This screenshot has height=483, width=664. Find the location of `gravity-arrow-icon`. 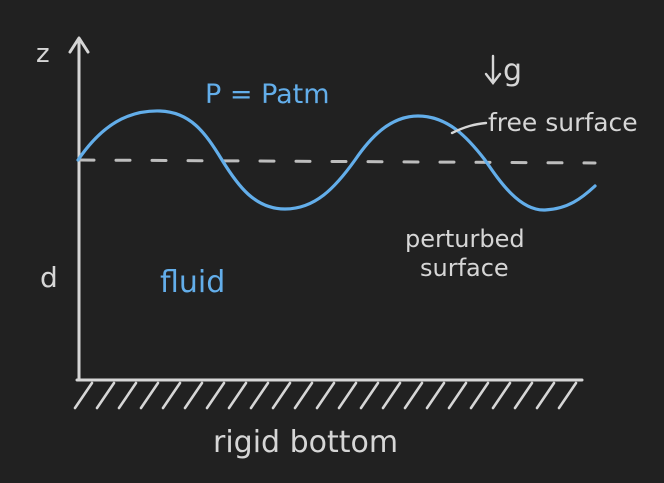

gravity-arrow-icon is located at coordinates (493, 69).